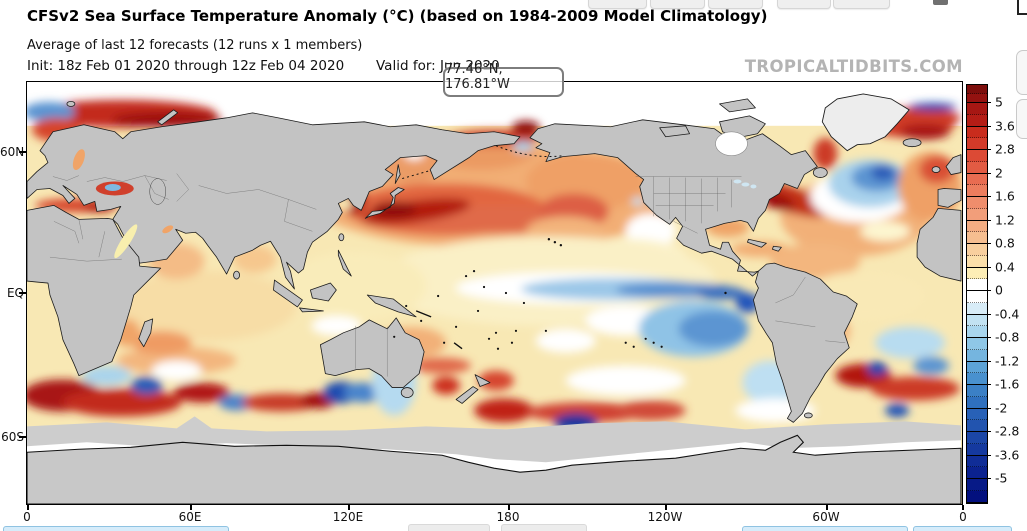  What do you see at coordinates (477, 77) in the screenshot?
I see `coordinate-tooltip-text: 77.46°N, 176.81°W` at bounding box center [477, 77].